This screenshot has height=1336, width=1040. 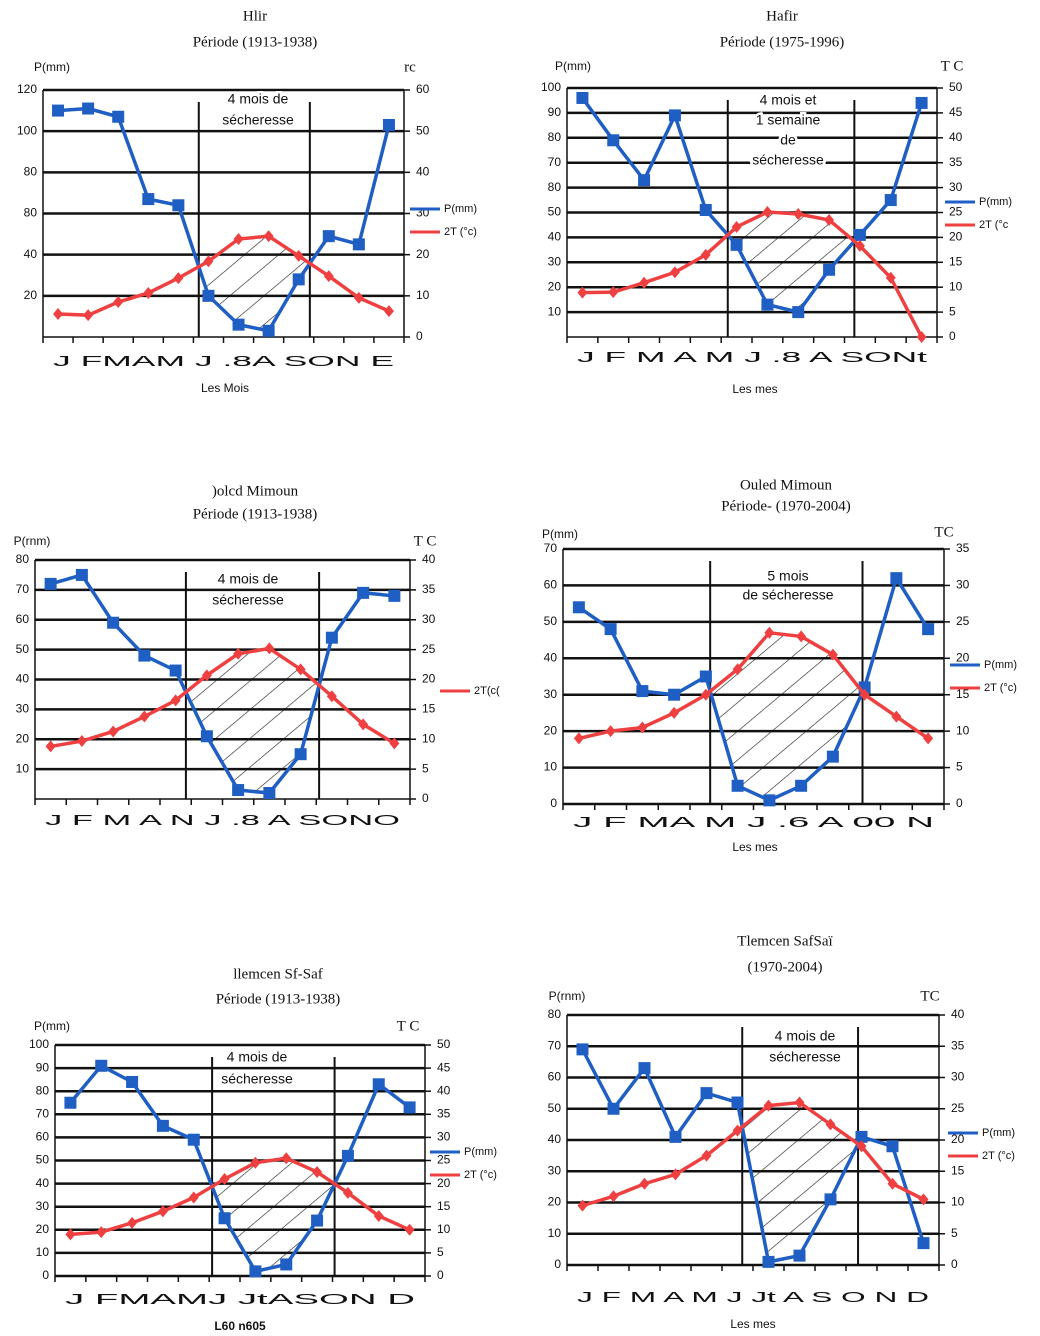 I want to click on month-axis-labels: J F M A M J Jt A S O N D, so click(x=753, y=1297).